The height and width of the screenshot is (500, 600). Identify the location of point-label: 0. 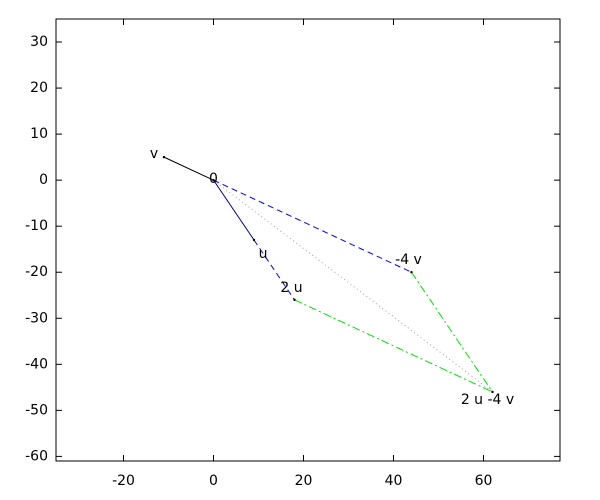
(213, 179).